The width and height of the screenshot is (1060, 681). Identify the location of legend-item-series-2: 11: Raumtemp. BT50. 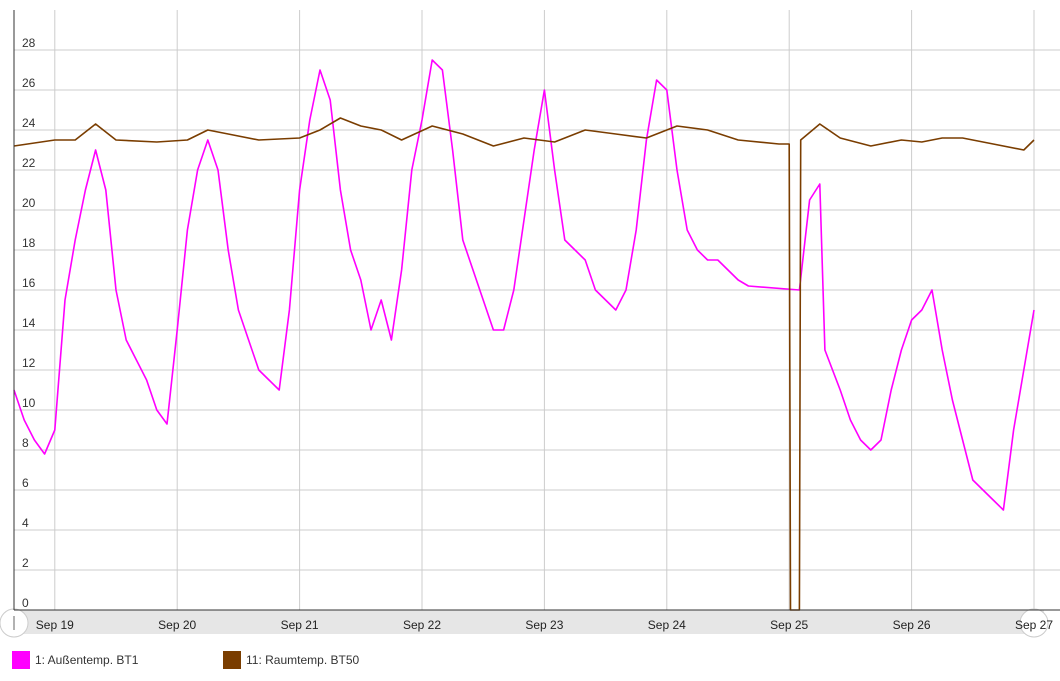
(291, 660).